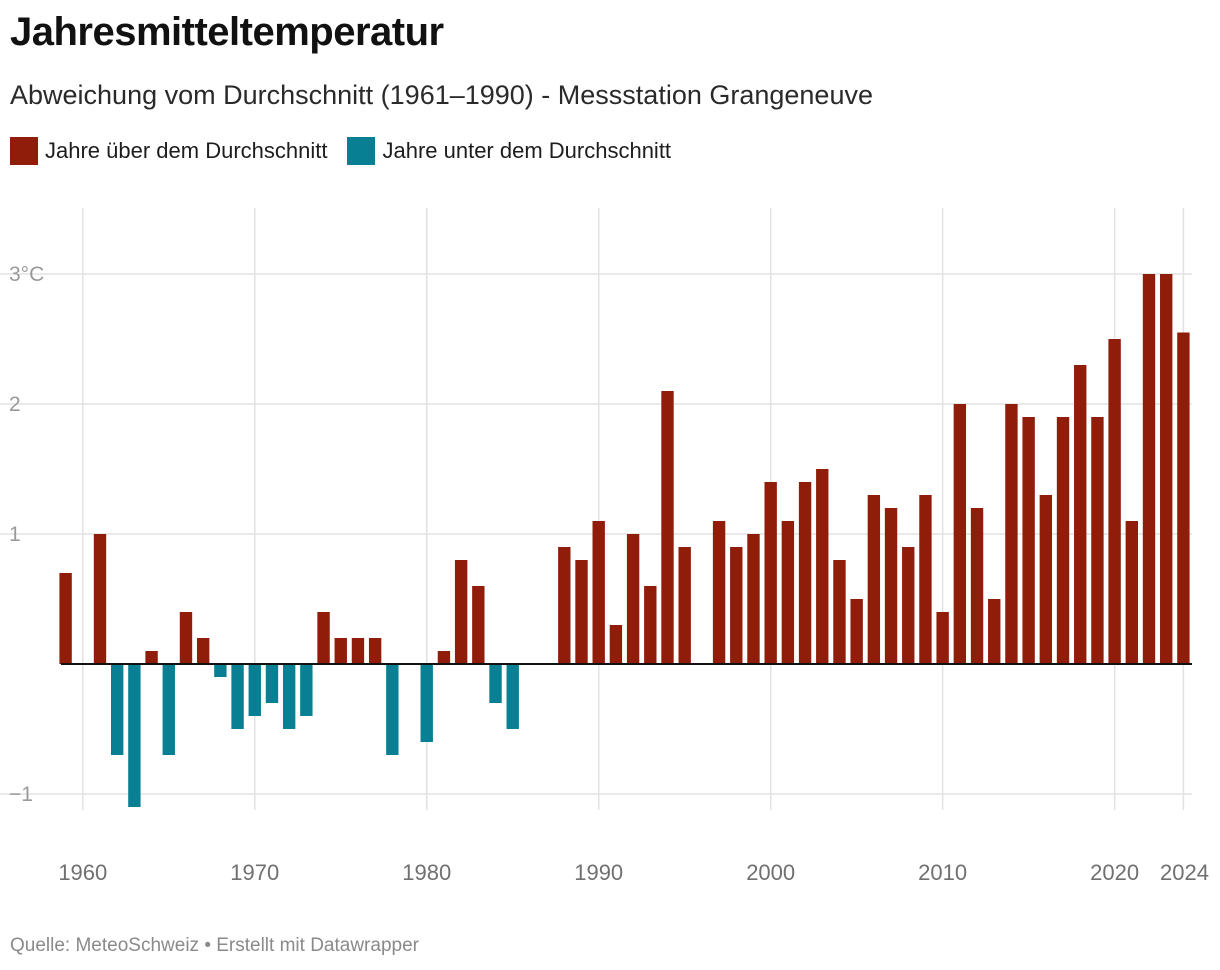  I want to click on bar-1997, so click(719, 592).